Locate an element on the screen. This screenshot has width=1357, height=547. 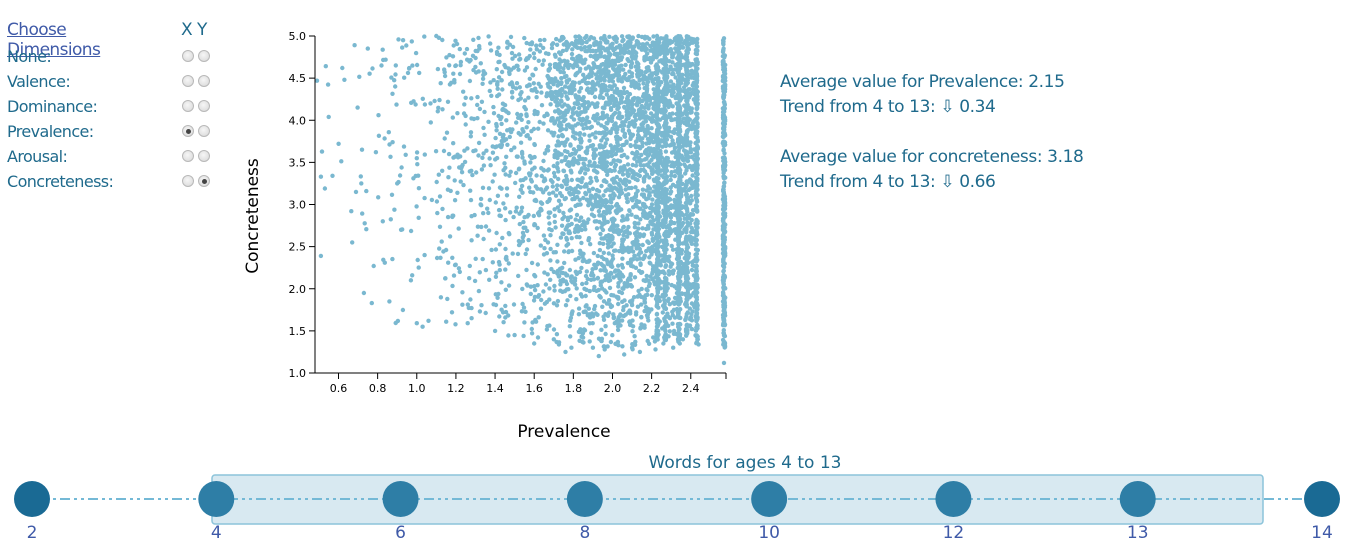
dimension-label: Prevalence: is located at coordinates (50, 131).